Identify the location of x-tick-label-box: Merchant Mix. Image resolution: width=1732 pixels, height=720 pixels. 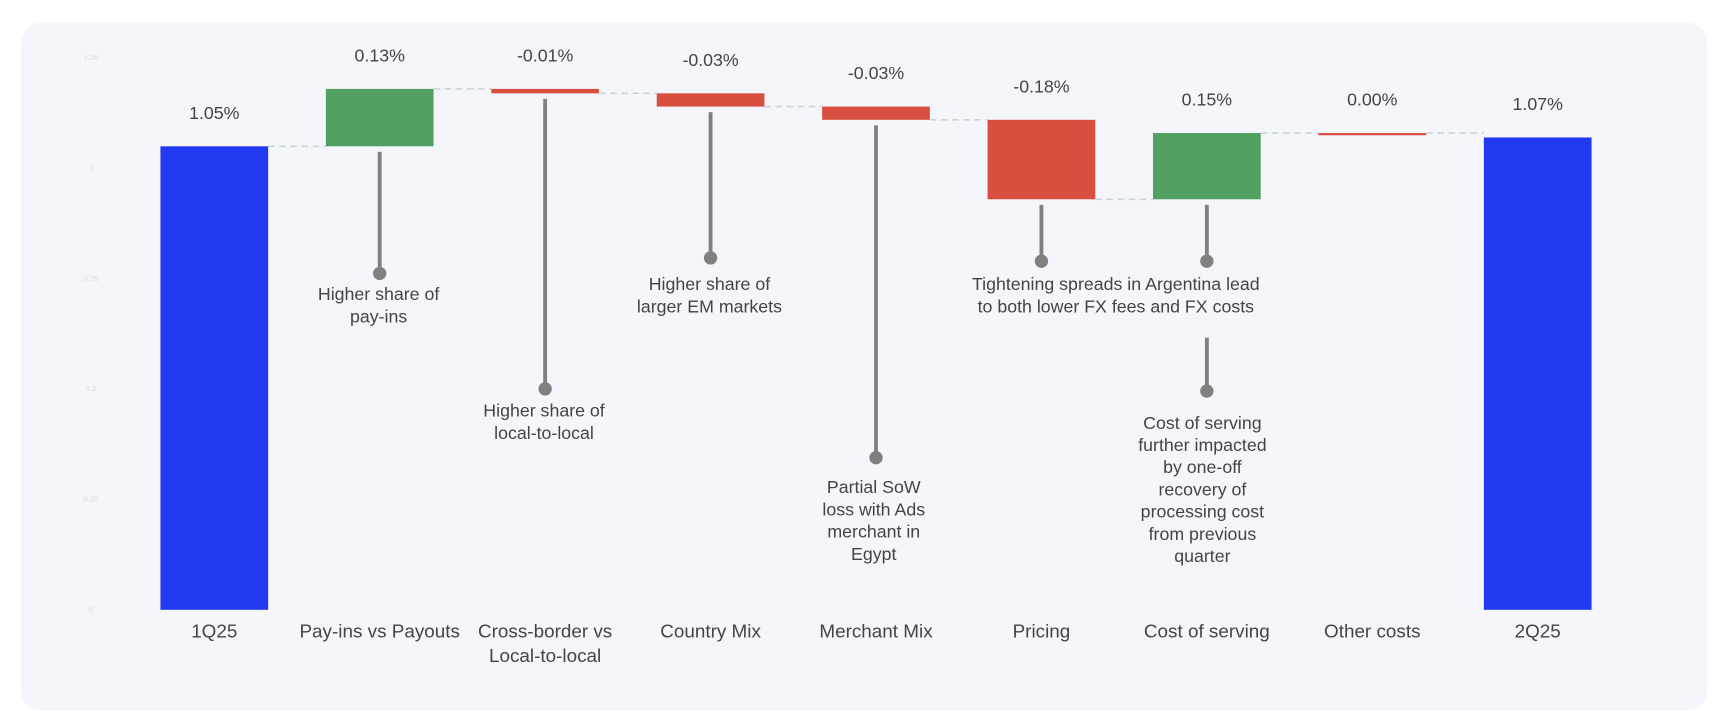
(876, 631).